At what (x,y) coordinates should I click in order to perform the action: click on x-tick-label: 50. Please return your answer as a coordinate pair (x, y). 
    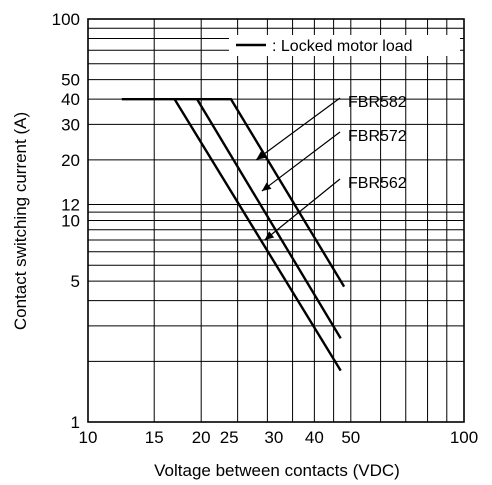
    Looking at the image, I should click on (350, 437).